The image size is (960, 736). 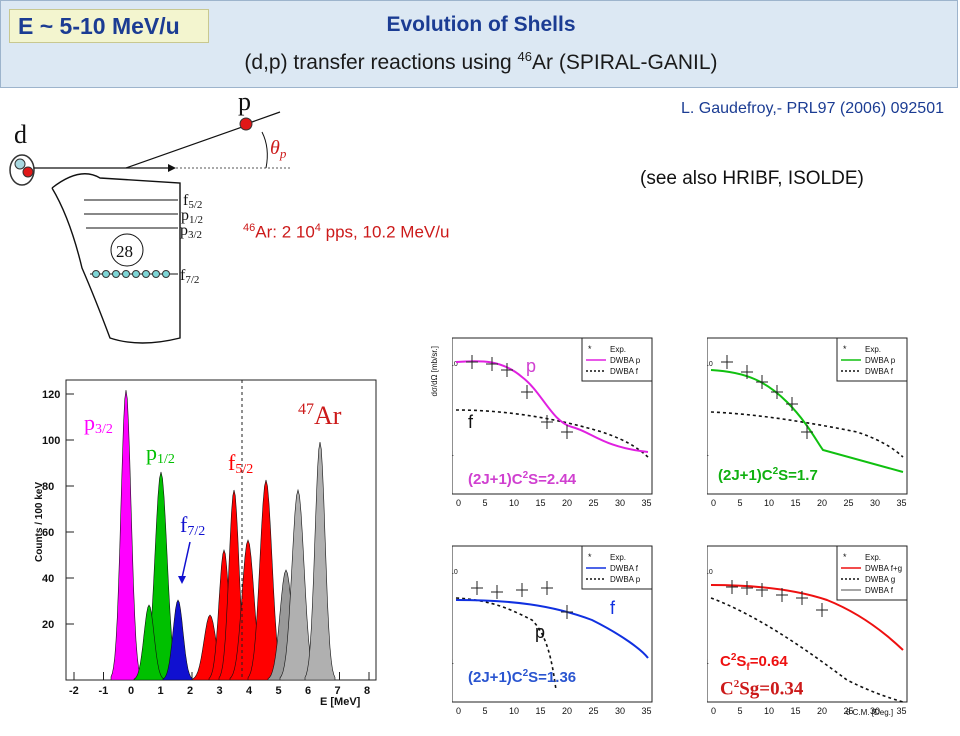 What do you see at coordinates (244, 102) in the screenshot?
I see `proton-label: p` at bounding box center [244, 102].